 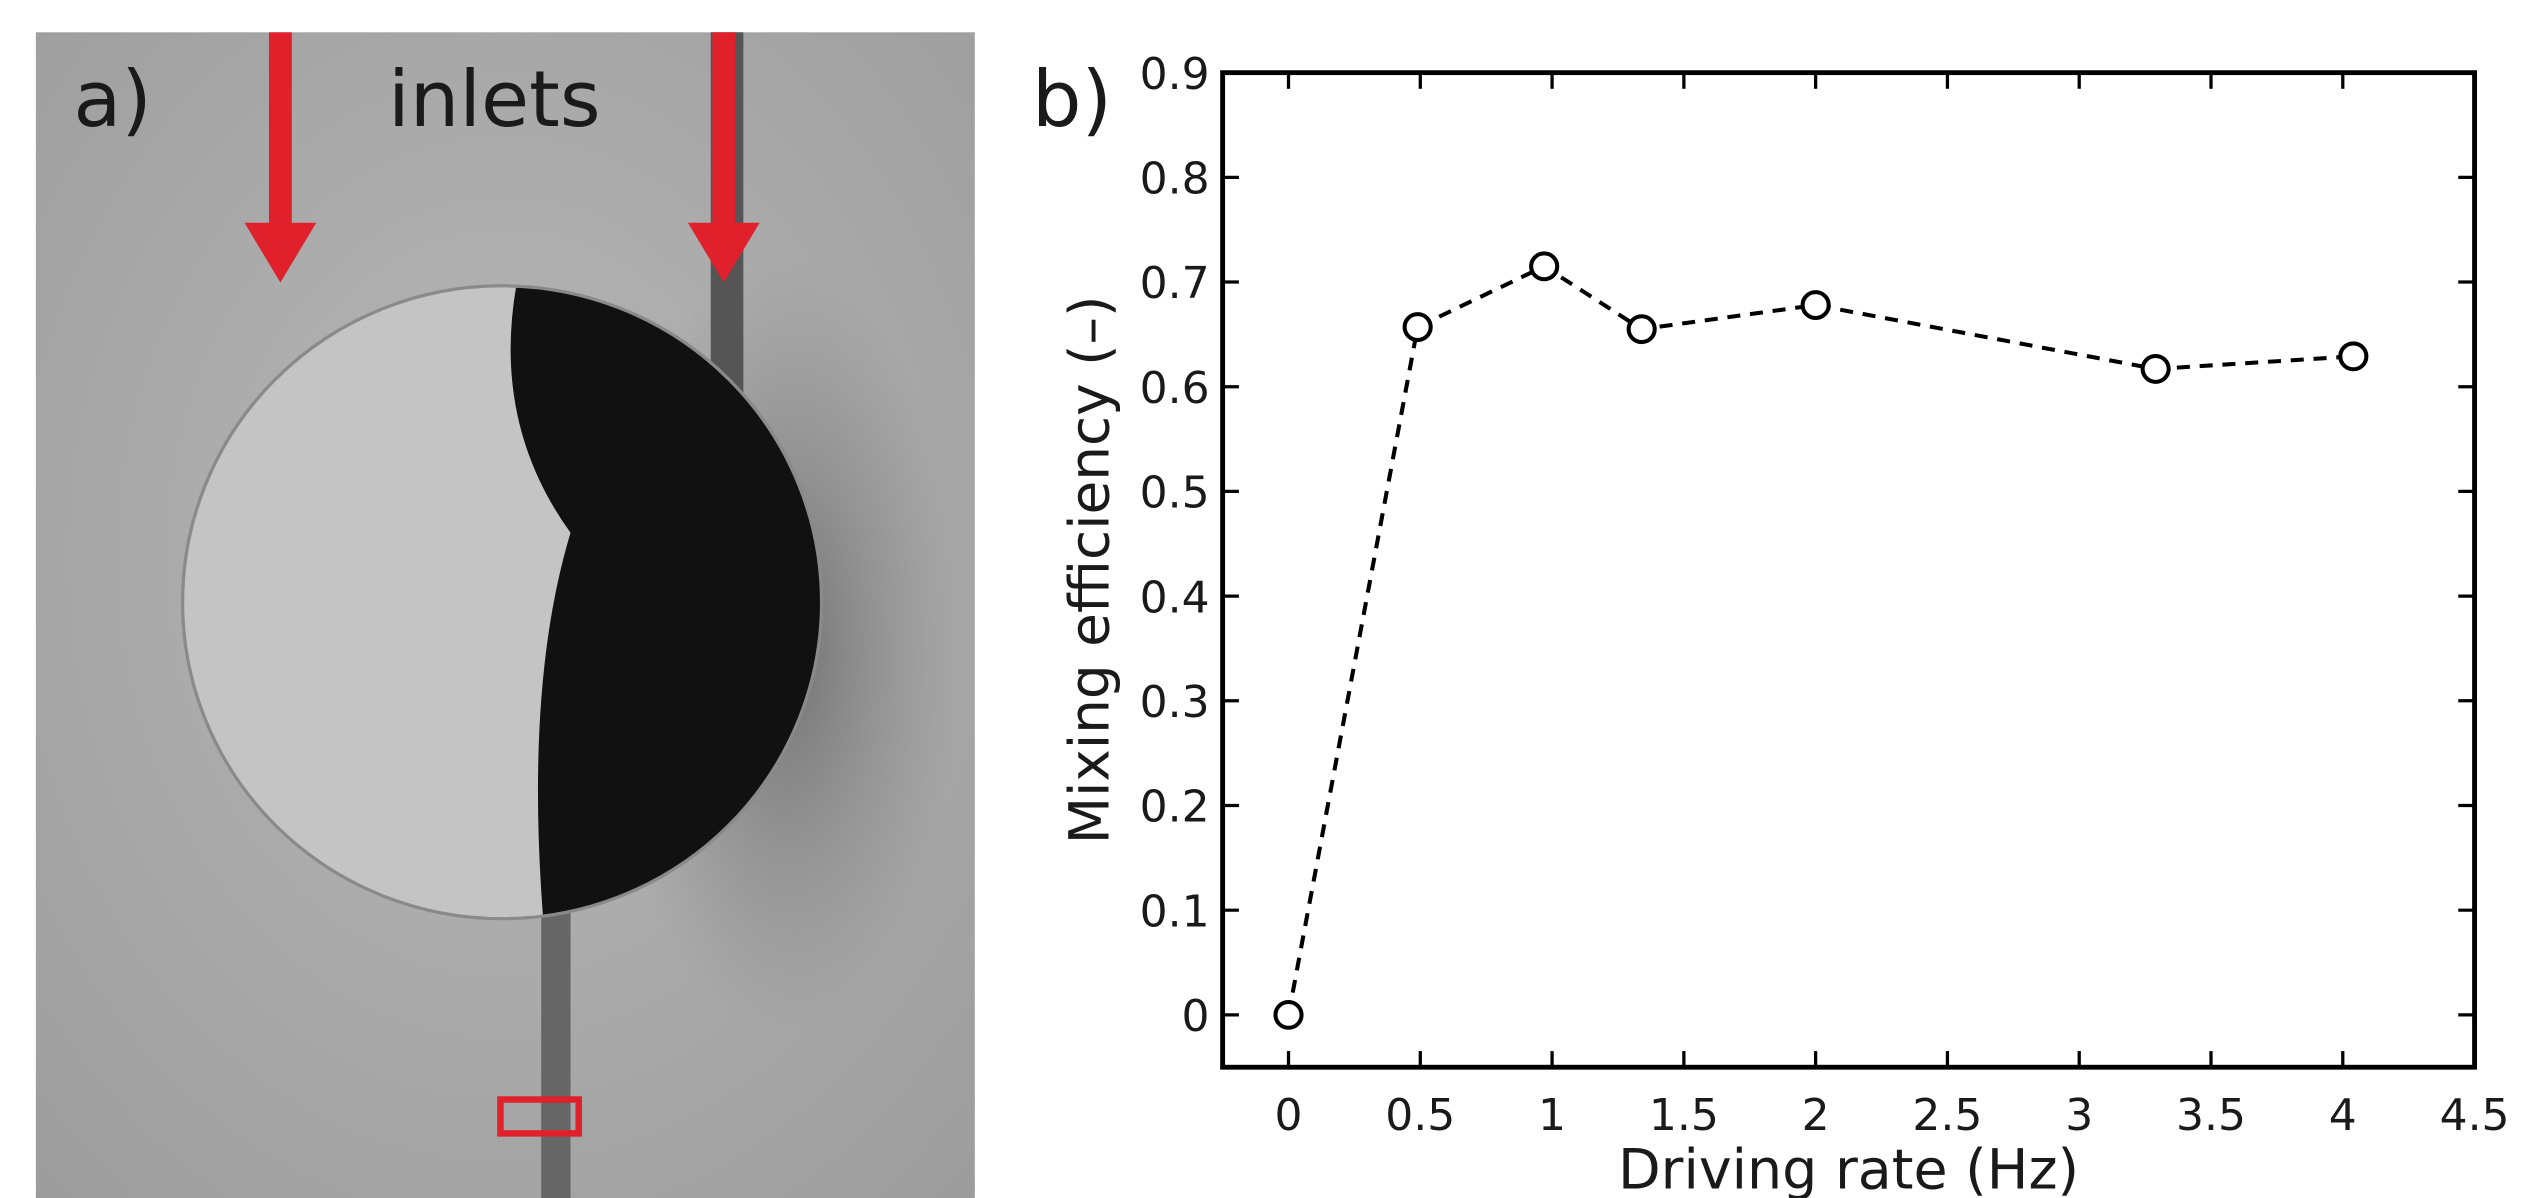 I want to click on x-tick-label: 3.5, so click(x=2211, y=1115).